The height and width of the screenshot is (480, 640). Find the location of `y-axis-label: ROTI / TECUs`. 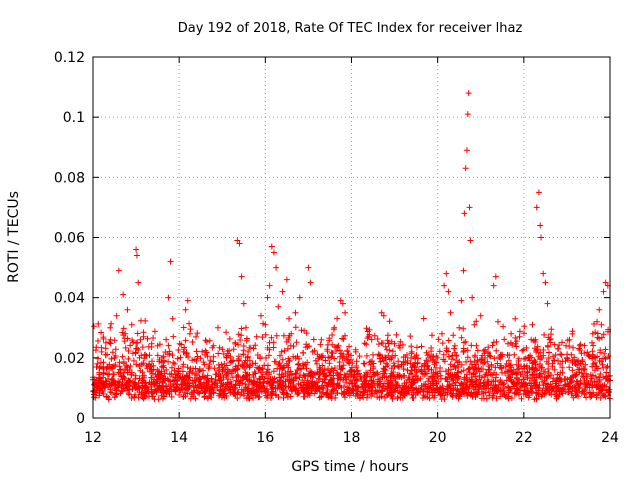

y-axis-label: ROTI / TECUs is located at coordinates (14, 237).